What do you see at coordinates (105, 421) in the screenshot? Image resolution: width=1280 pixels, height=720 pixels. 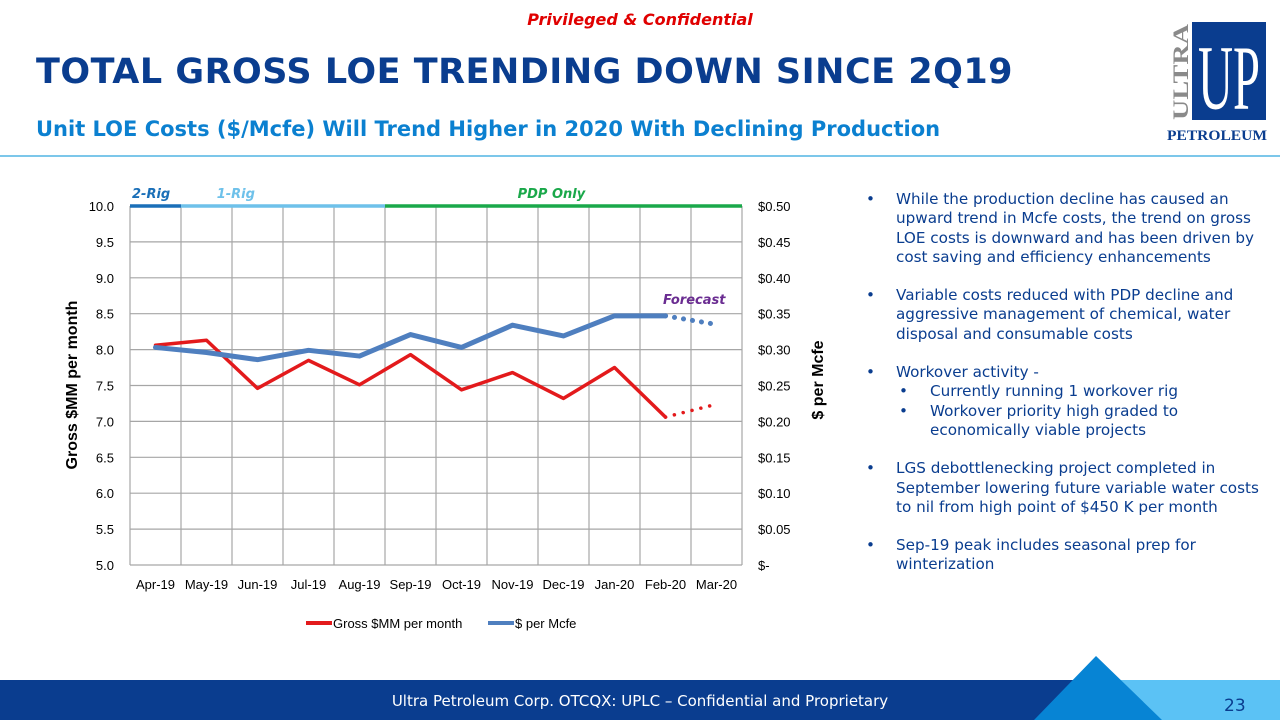 I see `y-tick-label: 7.0` at bounding box center [105, 421].